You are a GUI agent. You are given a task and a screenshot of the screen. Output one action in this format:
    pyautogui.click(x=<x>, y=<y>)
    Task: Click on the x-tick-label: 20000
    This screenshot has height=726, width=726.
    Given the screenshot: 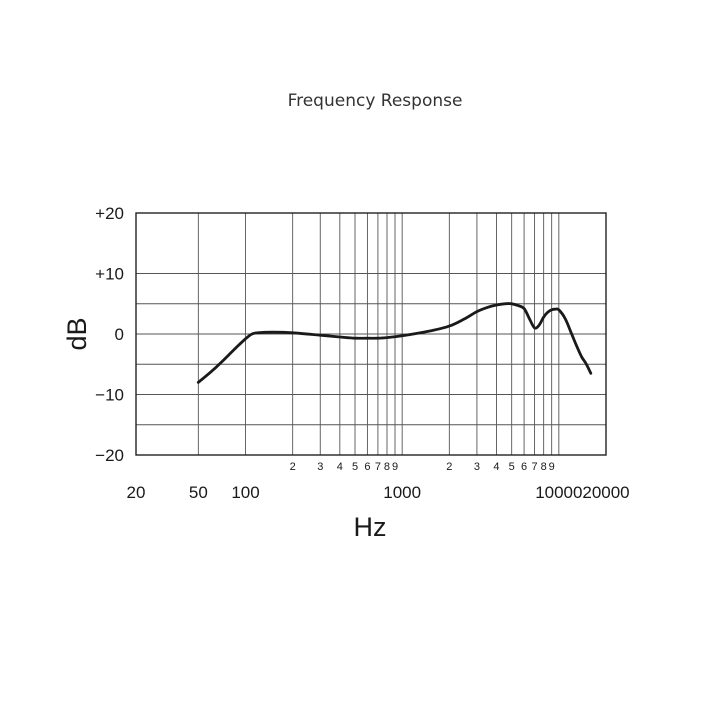 What is the action you would take?
    pyautogui.click(x=605, y=492)
    